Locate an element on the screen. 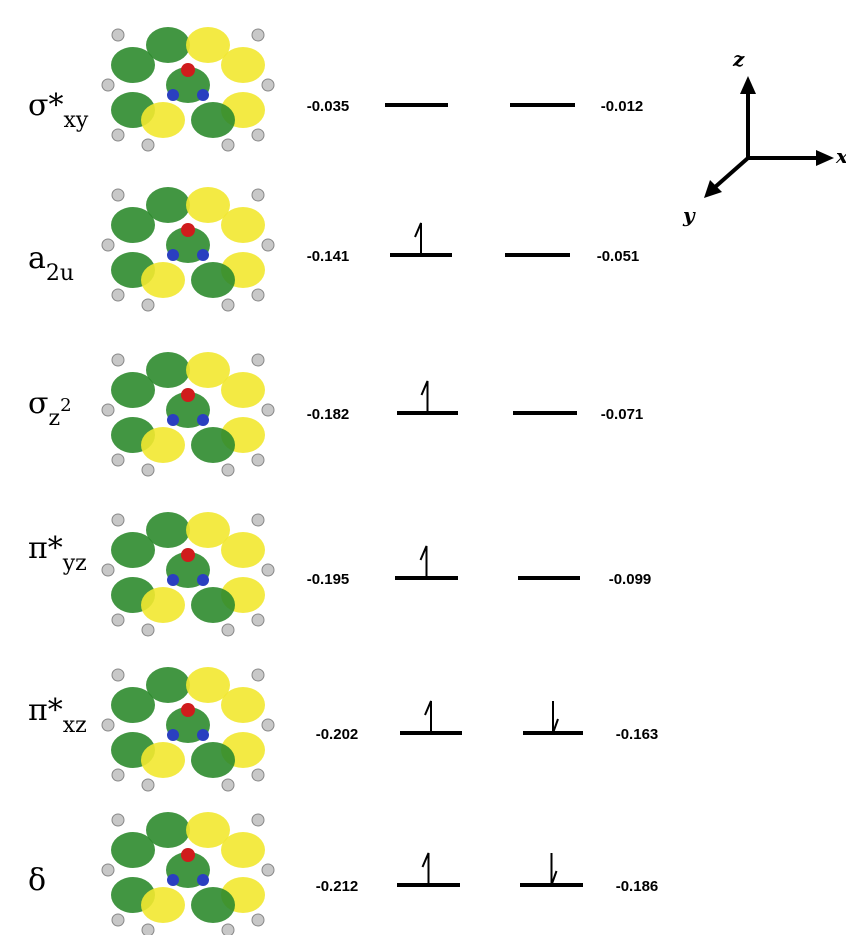  subscript: xz is located at coordinates (75, 725).